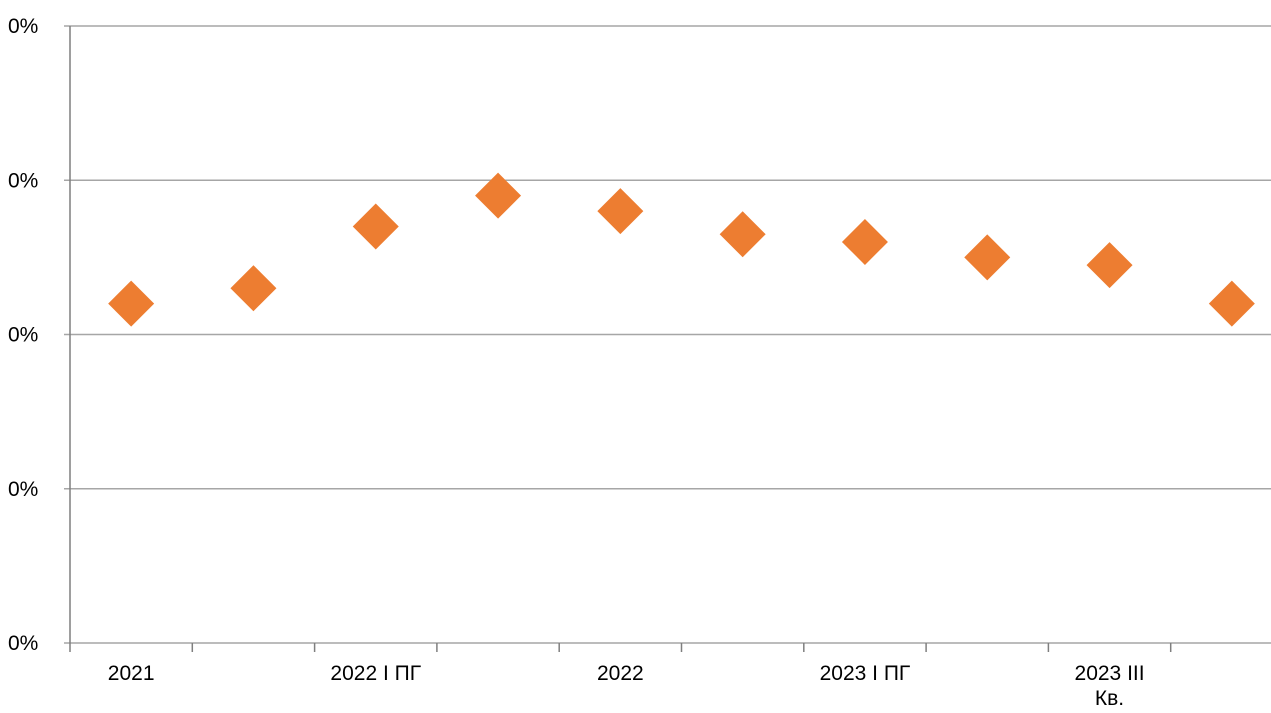 This screenshot has height=713, width=1271. I want to click on x-tick-label-4: 2022, so click(620, 673).